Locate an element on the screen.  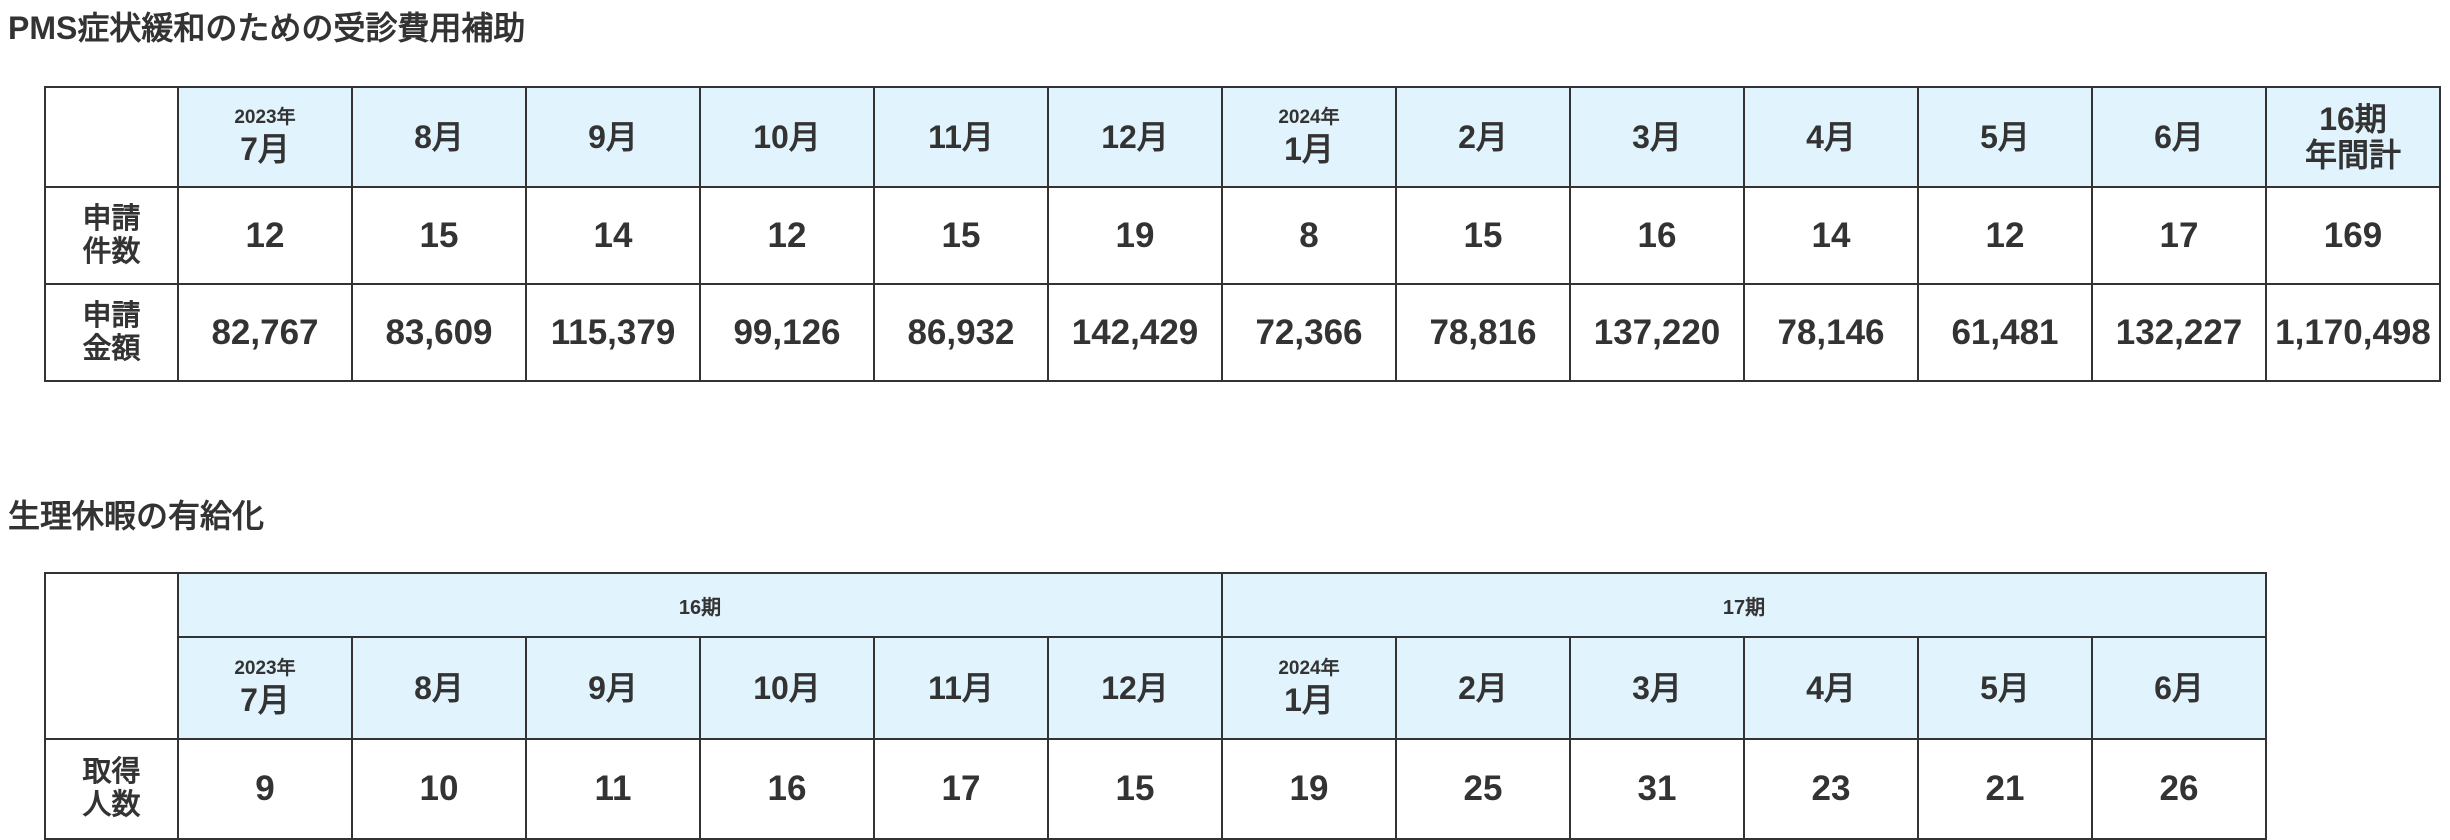
row-label: 取得 人数 is located at coordinates (111, 789).